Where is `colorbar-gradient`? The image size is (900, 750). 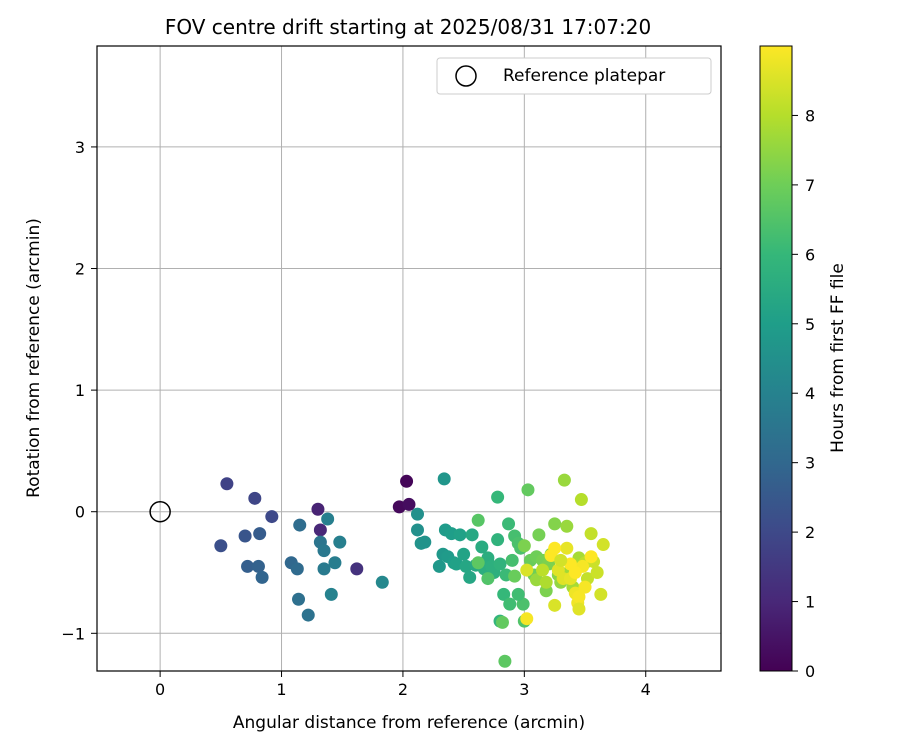
colorbar-gradient is located at coordinates (776, 358).